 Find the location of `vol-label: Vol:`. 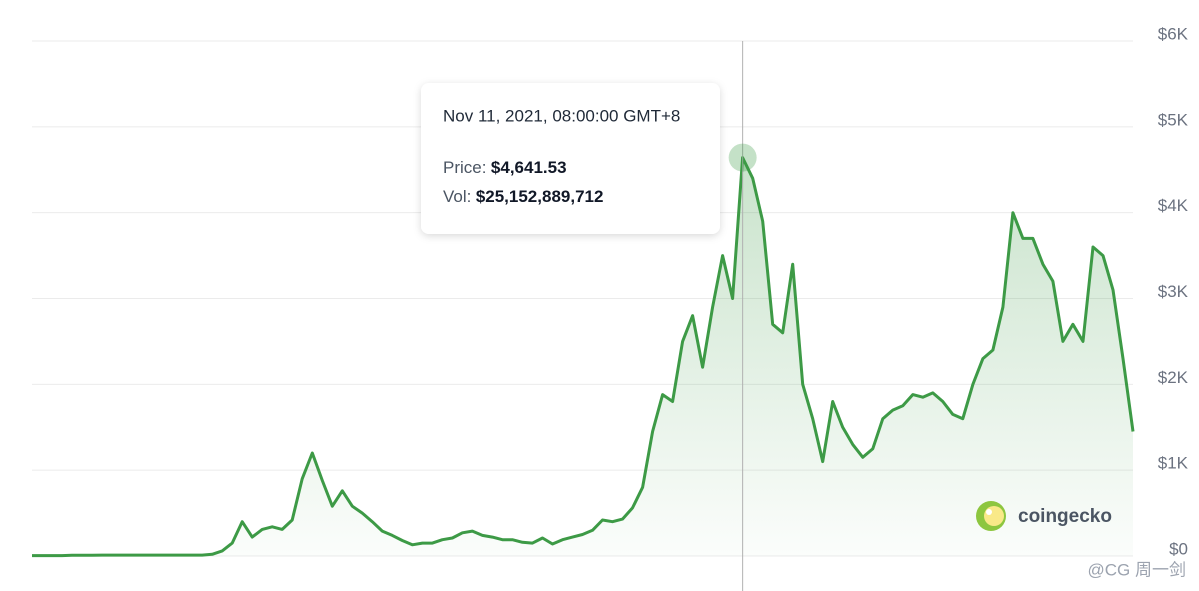

vol-label: Vol: is located at coordinates (457, 196).